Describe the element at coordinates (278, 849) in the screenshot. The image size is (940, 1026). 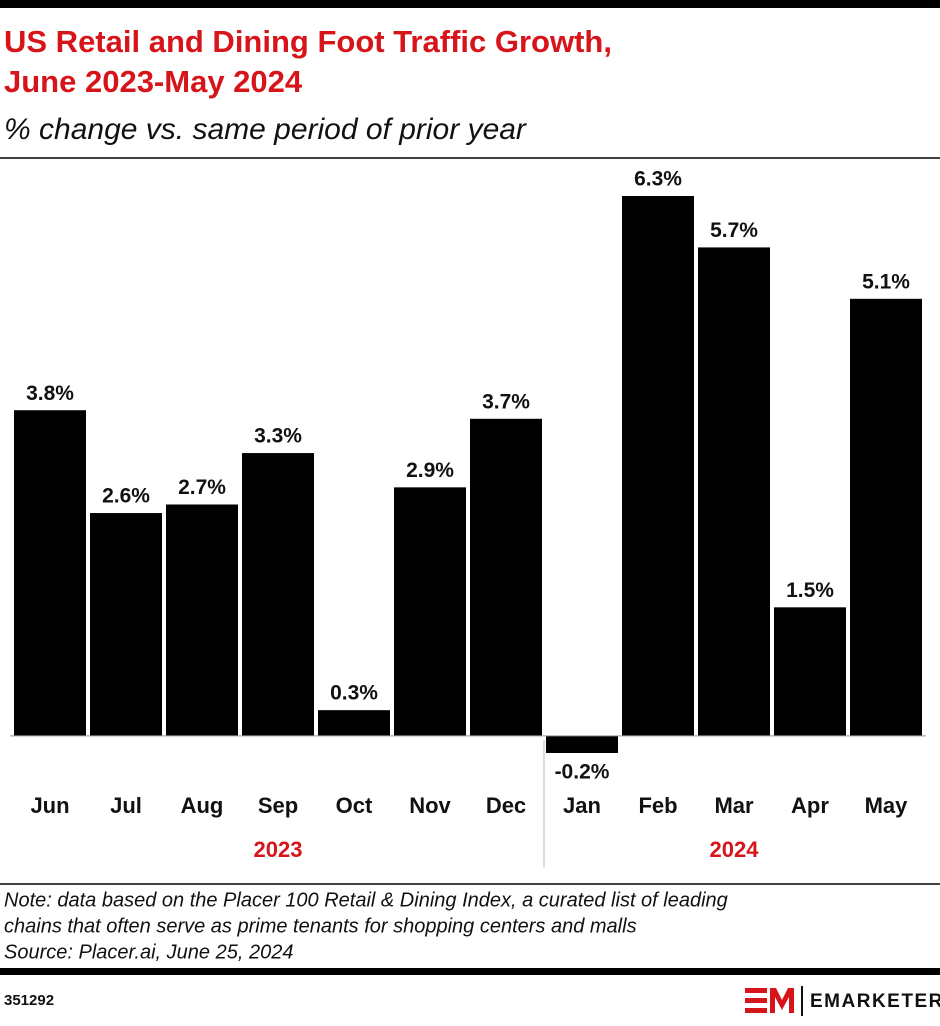
I see `group-label: 2023` at that location.